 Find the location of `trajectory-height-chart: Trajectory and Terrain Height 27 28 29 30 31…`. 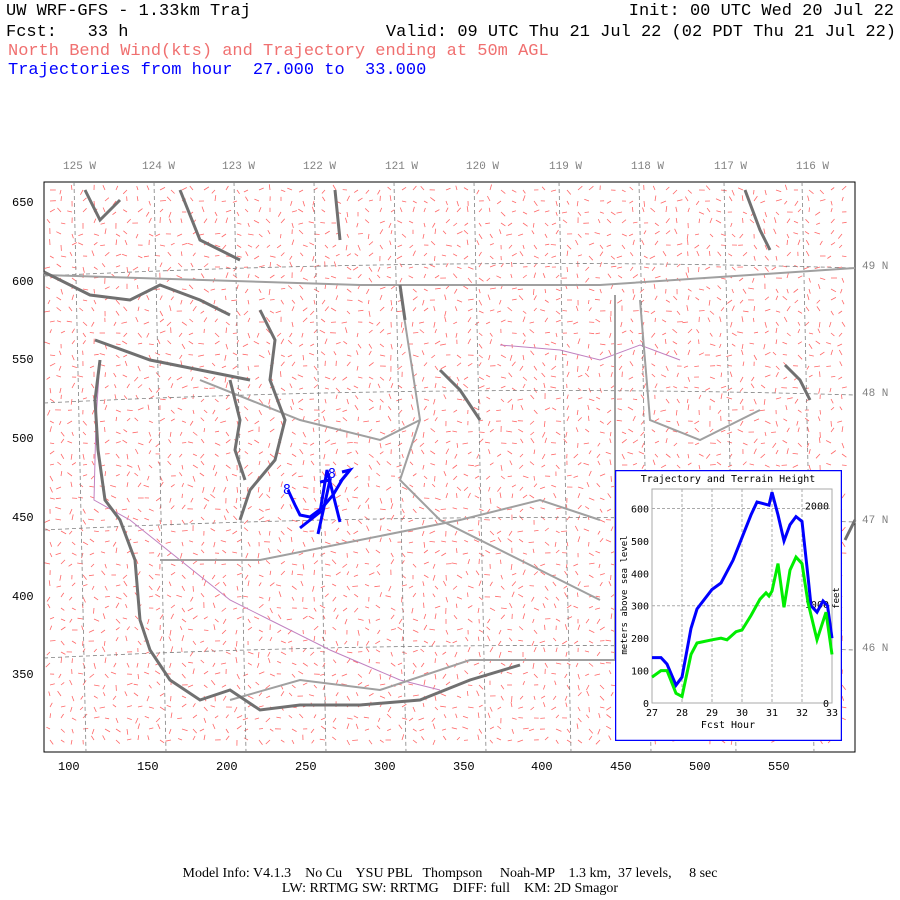

trajectory-height-chart: Trajectory and Terrain Height 27 28 29 30 31… is located at coordinates (728, 605).